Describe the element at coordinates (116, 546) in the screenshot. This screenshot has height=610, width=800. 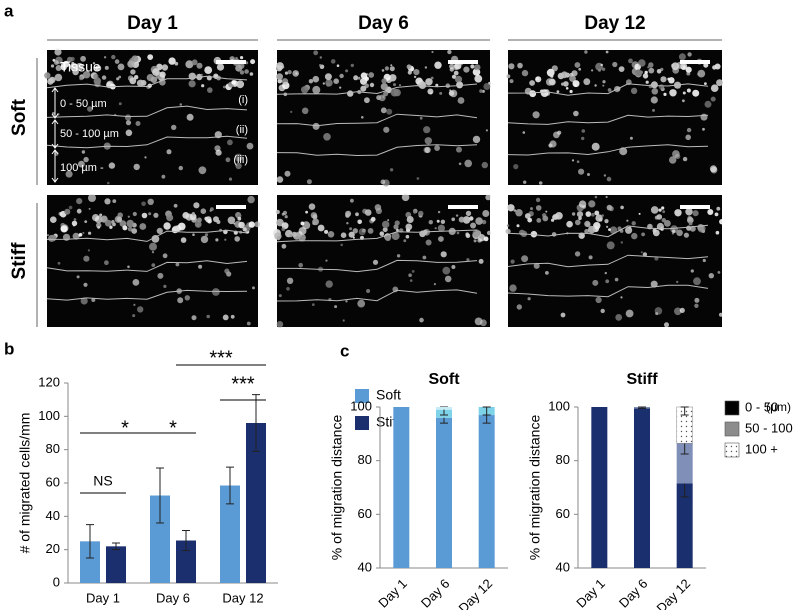
I see `error-bar` at that location.